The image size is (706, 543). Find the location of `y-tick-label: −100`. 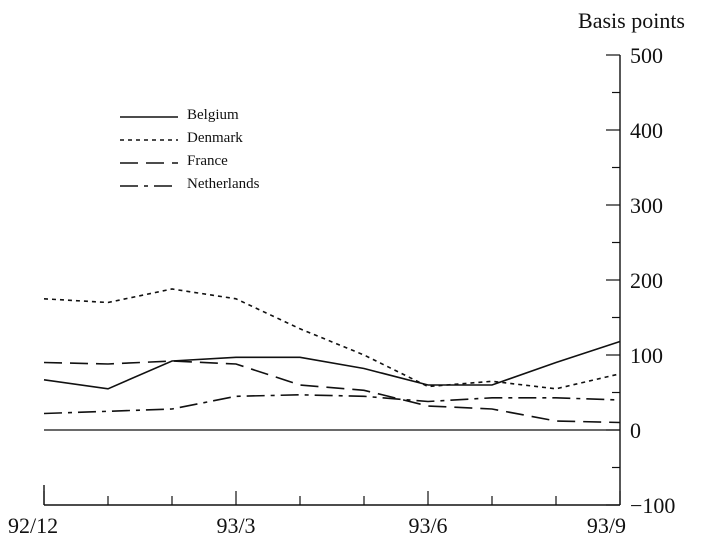

y-tick-label: −100 is located at coordinates (652, 505).